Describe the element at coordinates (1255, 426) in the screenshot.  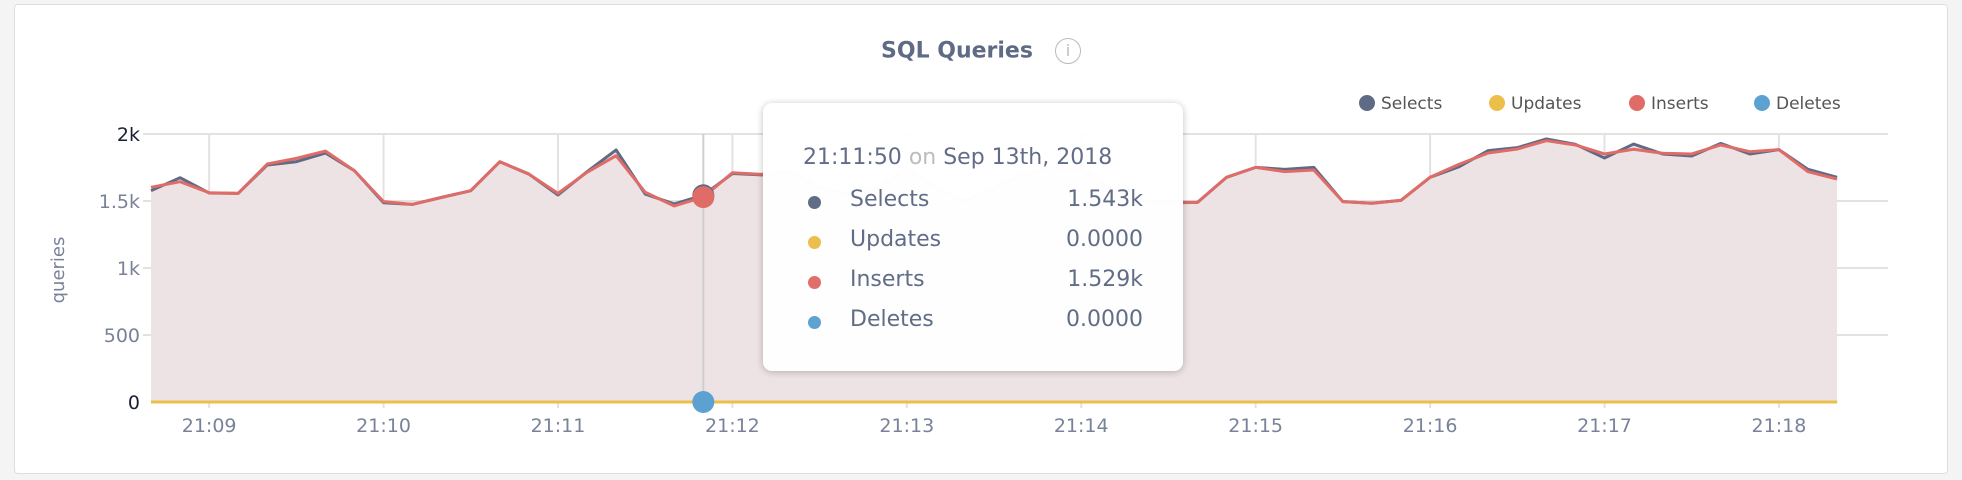
I see `x-tick-label: 21:15` at that location.